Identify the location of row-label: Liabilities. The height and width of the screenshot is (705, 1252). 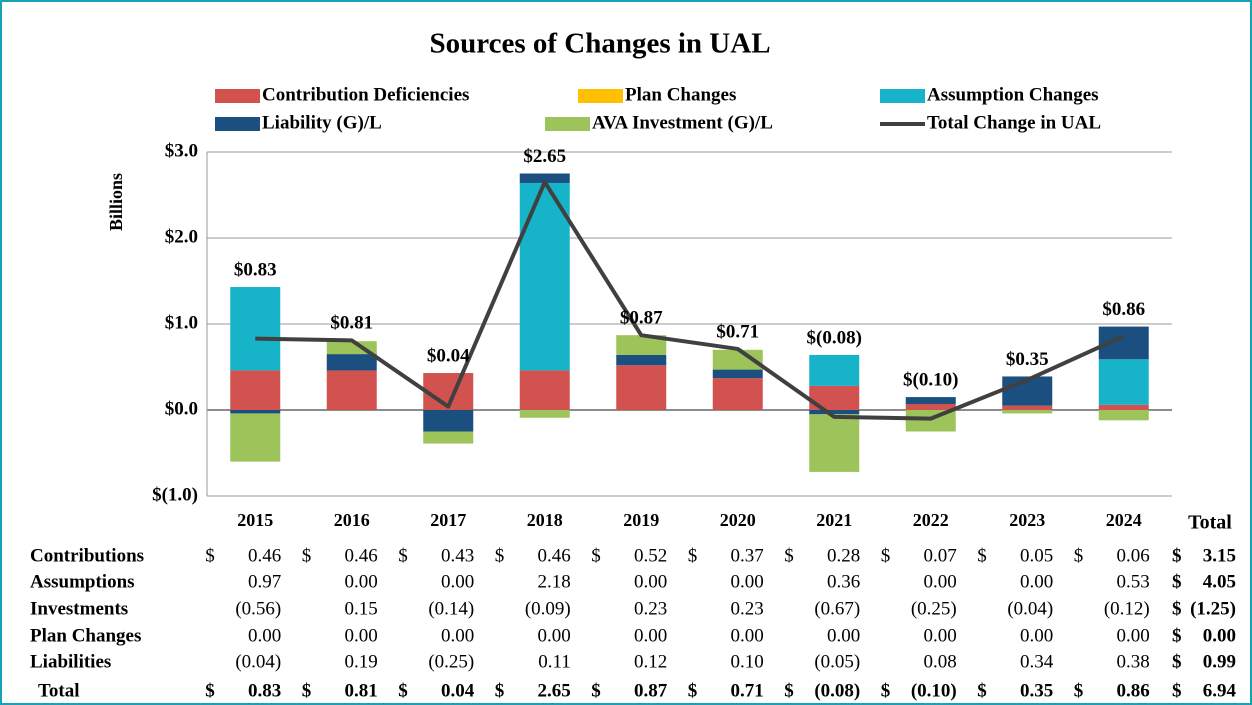
(70, 661).